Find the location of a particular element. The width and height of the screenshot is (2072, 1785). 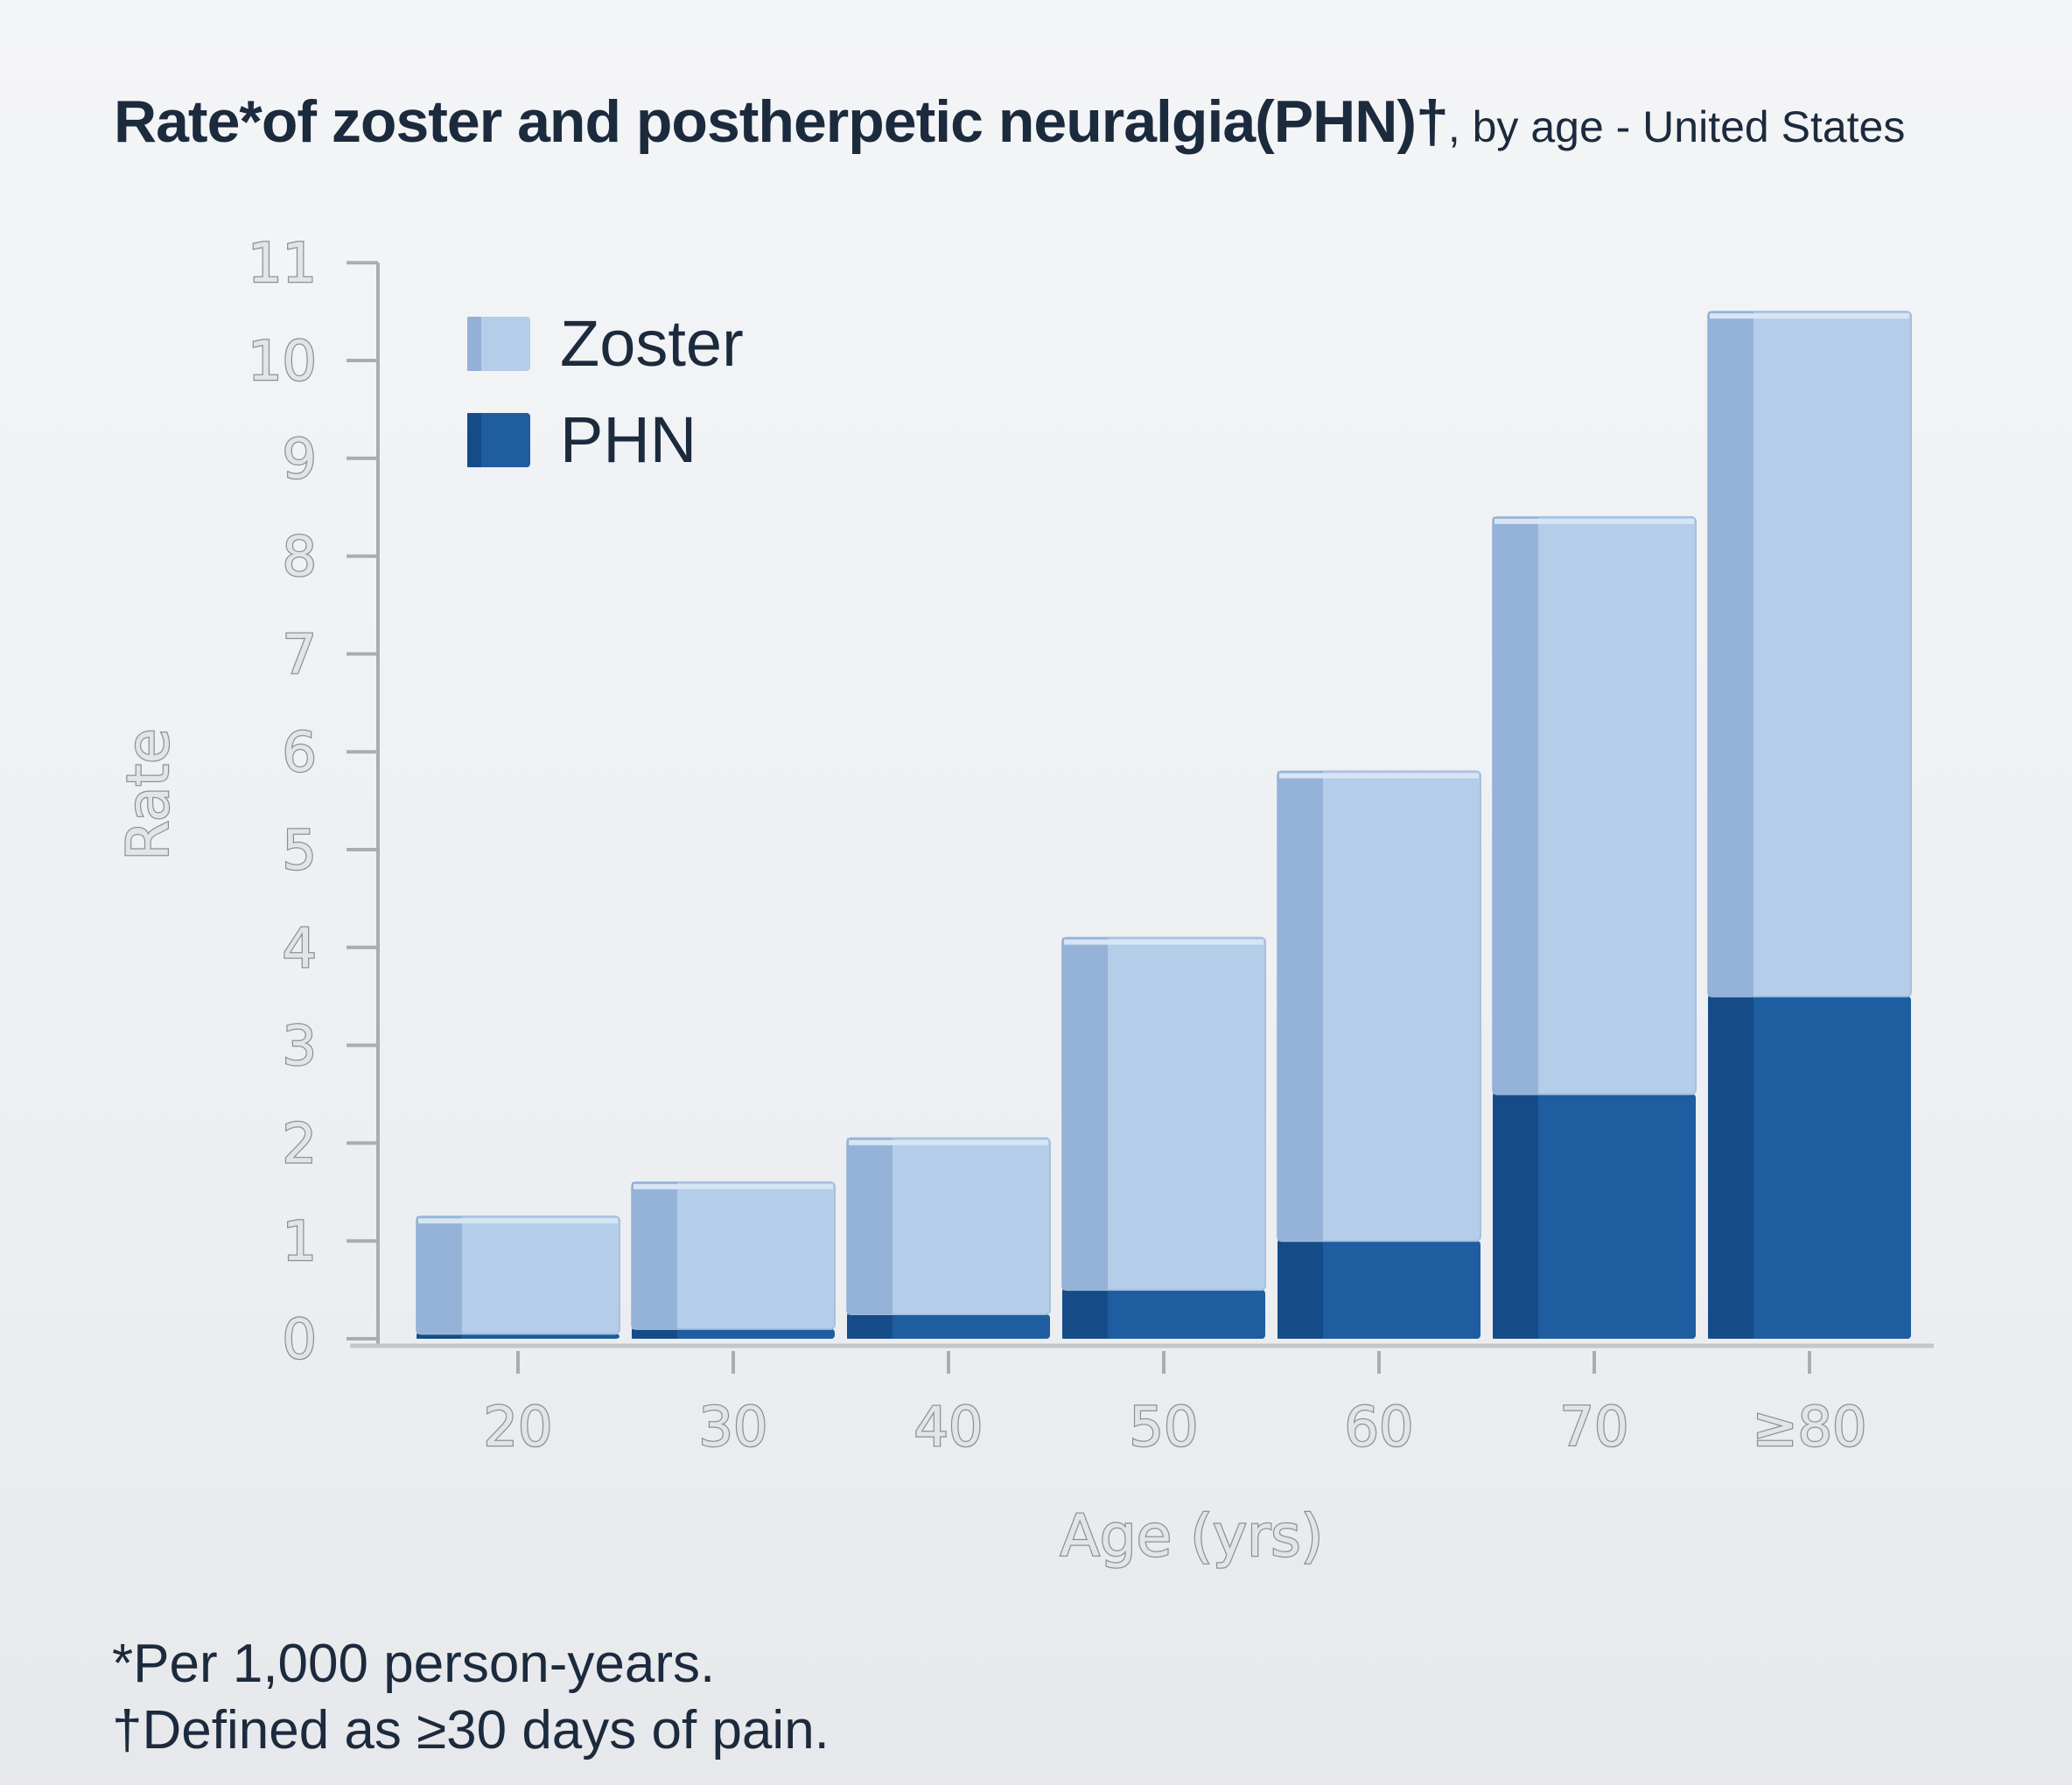

legend-swatch-side-zoster is located at coordinates (474, 344).